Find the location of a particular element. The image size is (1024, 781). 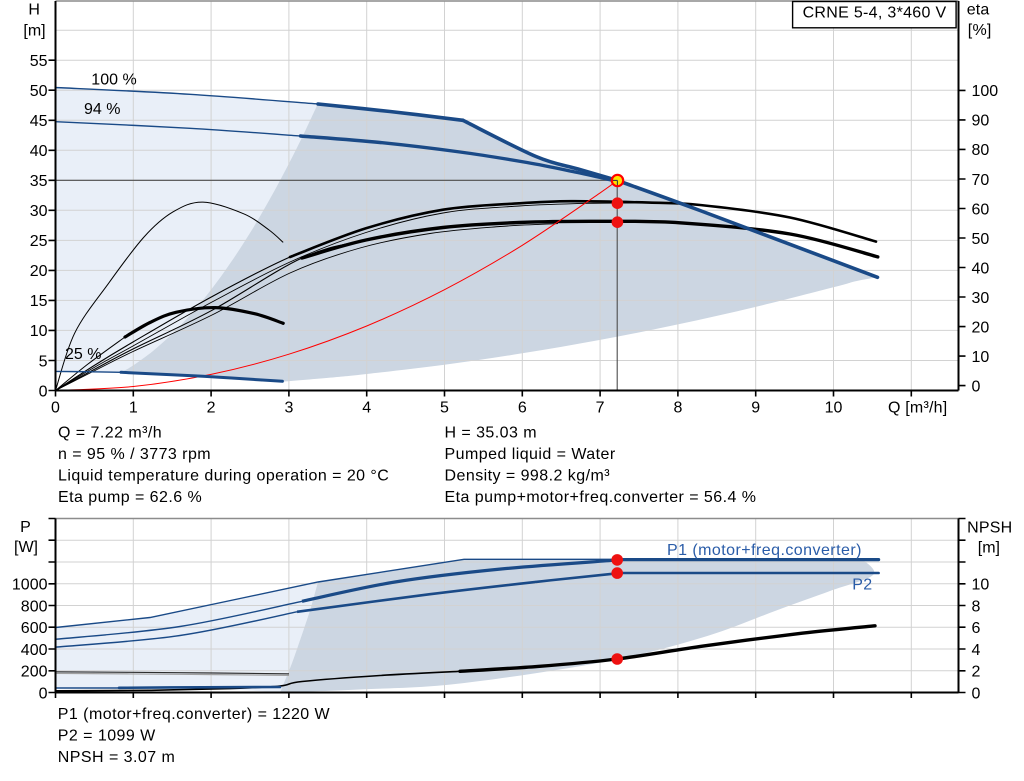

svg-text: H is located at coordinates (34, 10).